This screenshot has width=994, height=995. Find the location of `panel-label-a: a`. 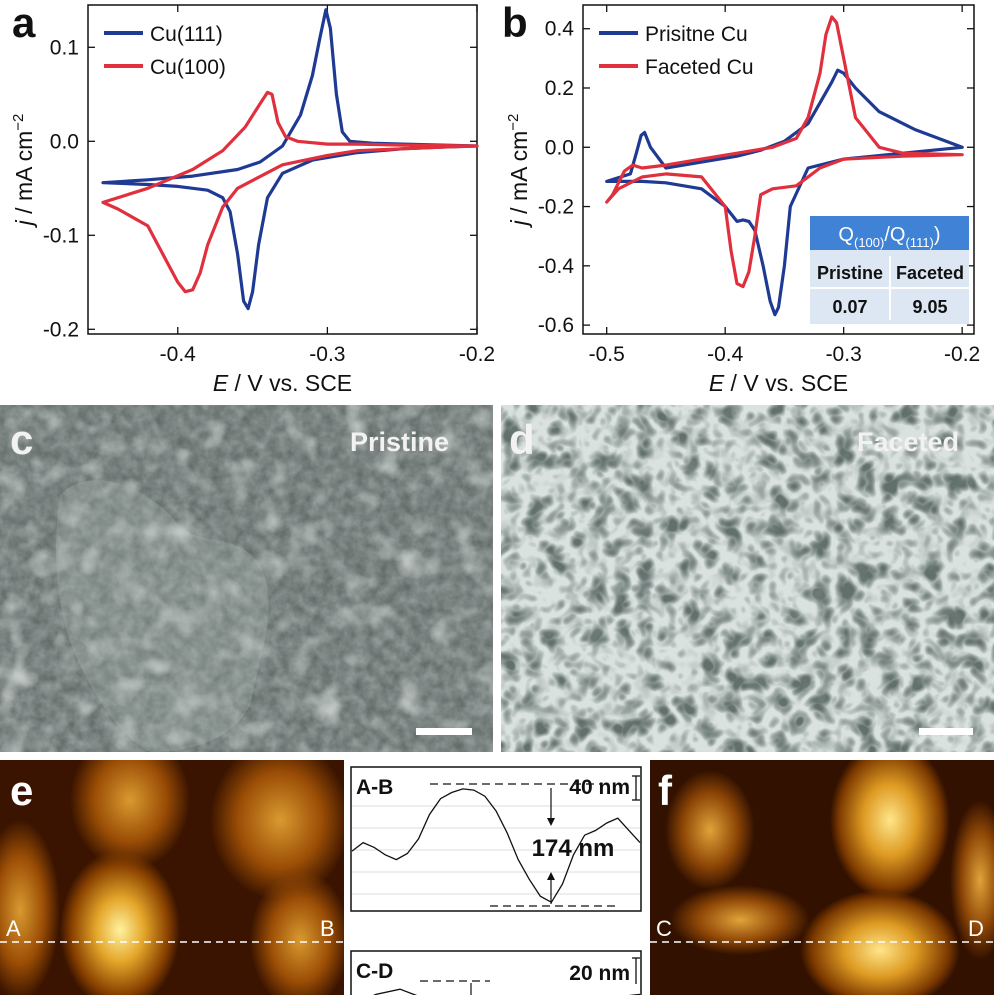

panel-label-a: a is located at coordinates (24, 23).